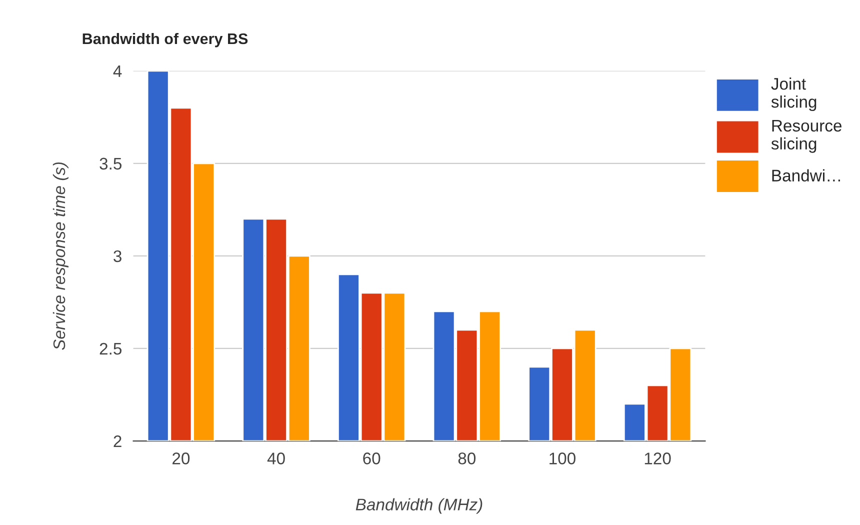 The image size is (860, 525). What do you see at coordinates (657, 458) in the screenshot?
I see `x-tick-label: 120` at bounding box center [657, 458].